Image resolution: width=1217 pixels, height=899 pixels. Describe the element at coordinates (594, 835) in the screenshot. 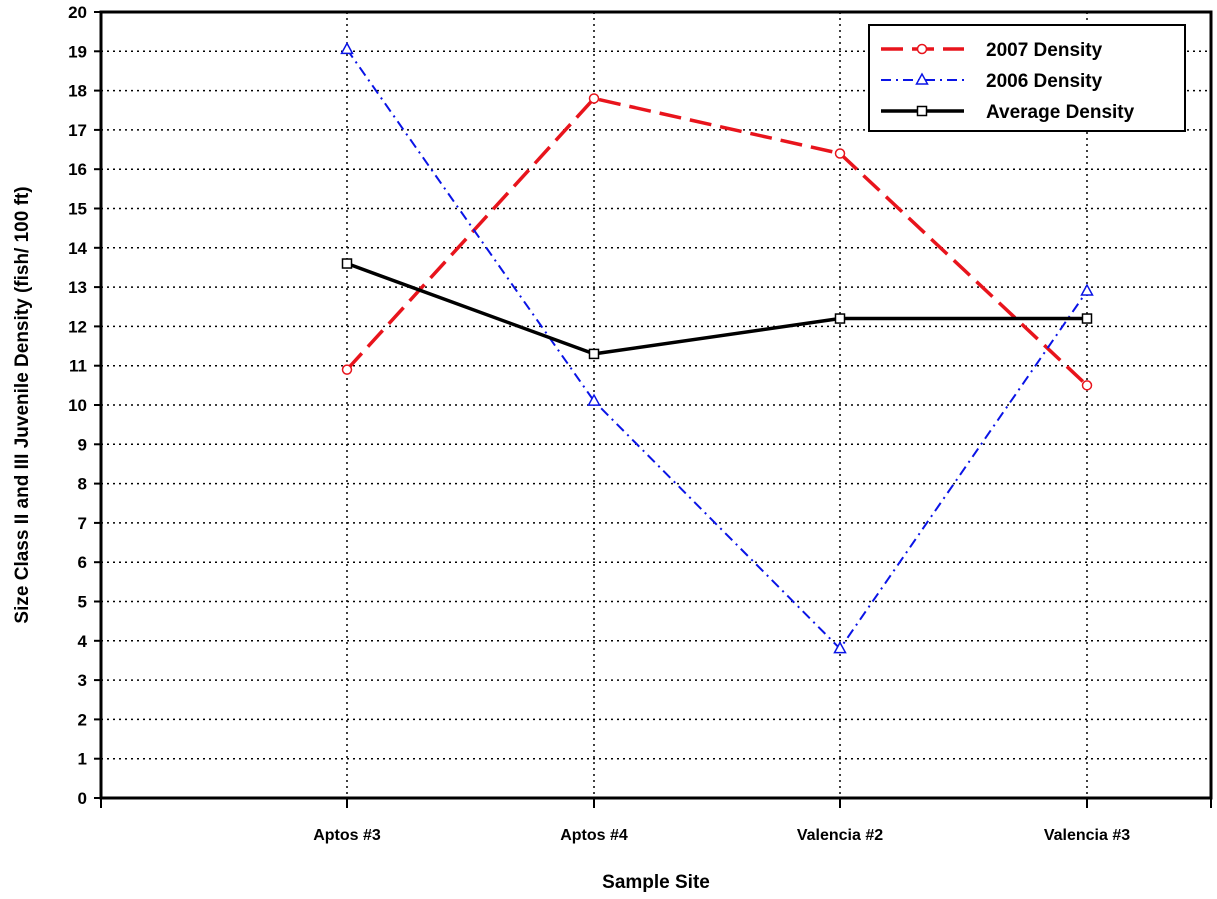

I see `x-tick-label: Aptos #4` at that location.